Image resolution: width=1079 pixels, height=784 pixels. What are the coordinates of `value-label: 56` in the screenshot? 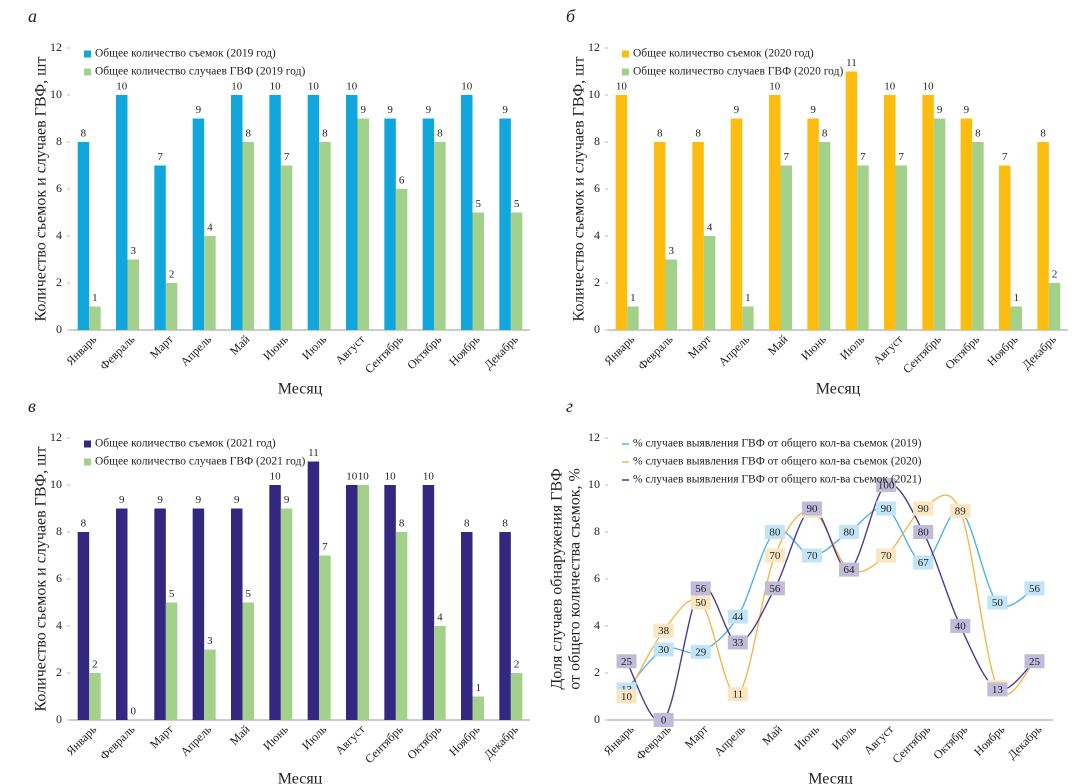 It's located at (775, 589).